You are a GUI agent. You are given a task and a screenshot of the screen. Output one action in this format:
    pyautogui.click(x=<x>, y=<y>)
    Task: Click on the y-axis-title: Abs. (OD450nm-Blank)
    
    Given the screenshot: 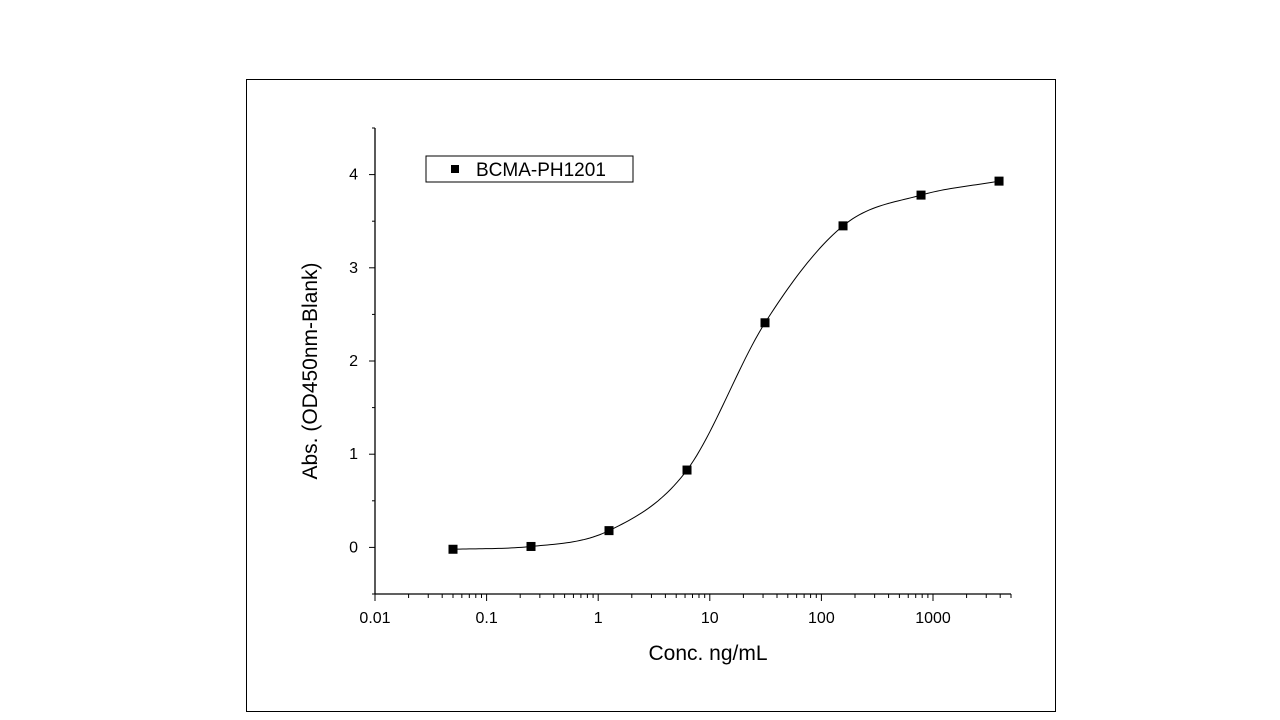 What is the action you would take?
    pyautogui.click(x=310, y=370)
    